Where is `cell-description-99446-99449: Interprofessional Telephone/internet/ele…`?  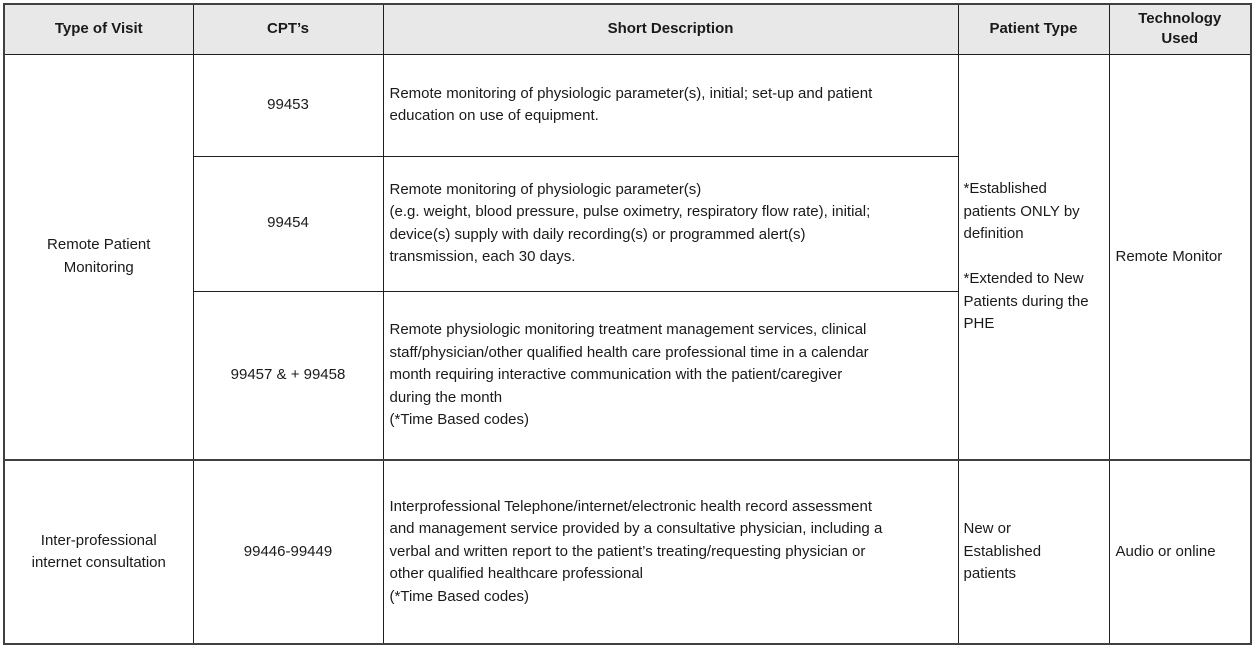
cell-description-99446-99449: Interprofessional Telephone/internet/ele… is located at coordinates (670, 552).